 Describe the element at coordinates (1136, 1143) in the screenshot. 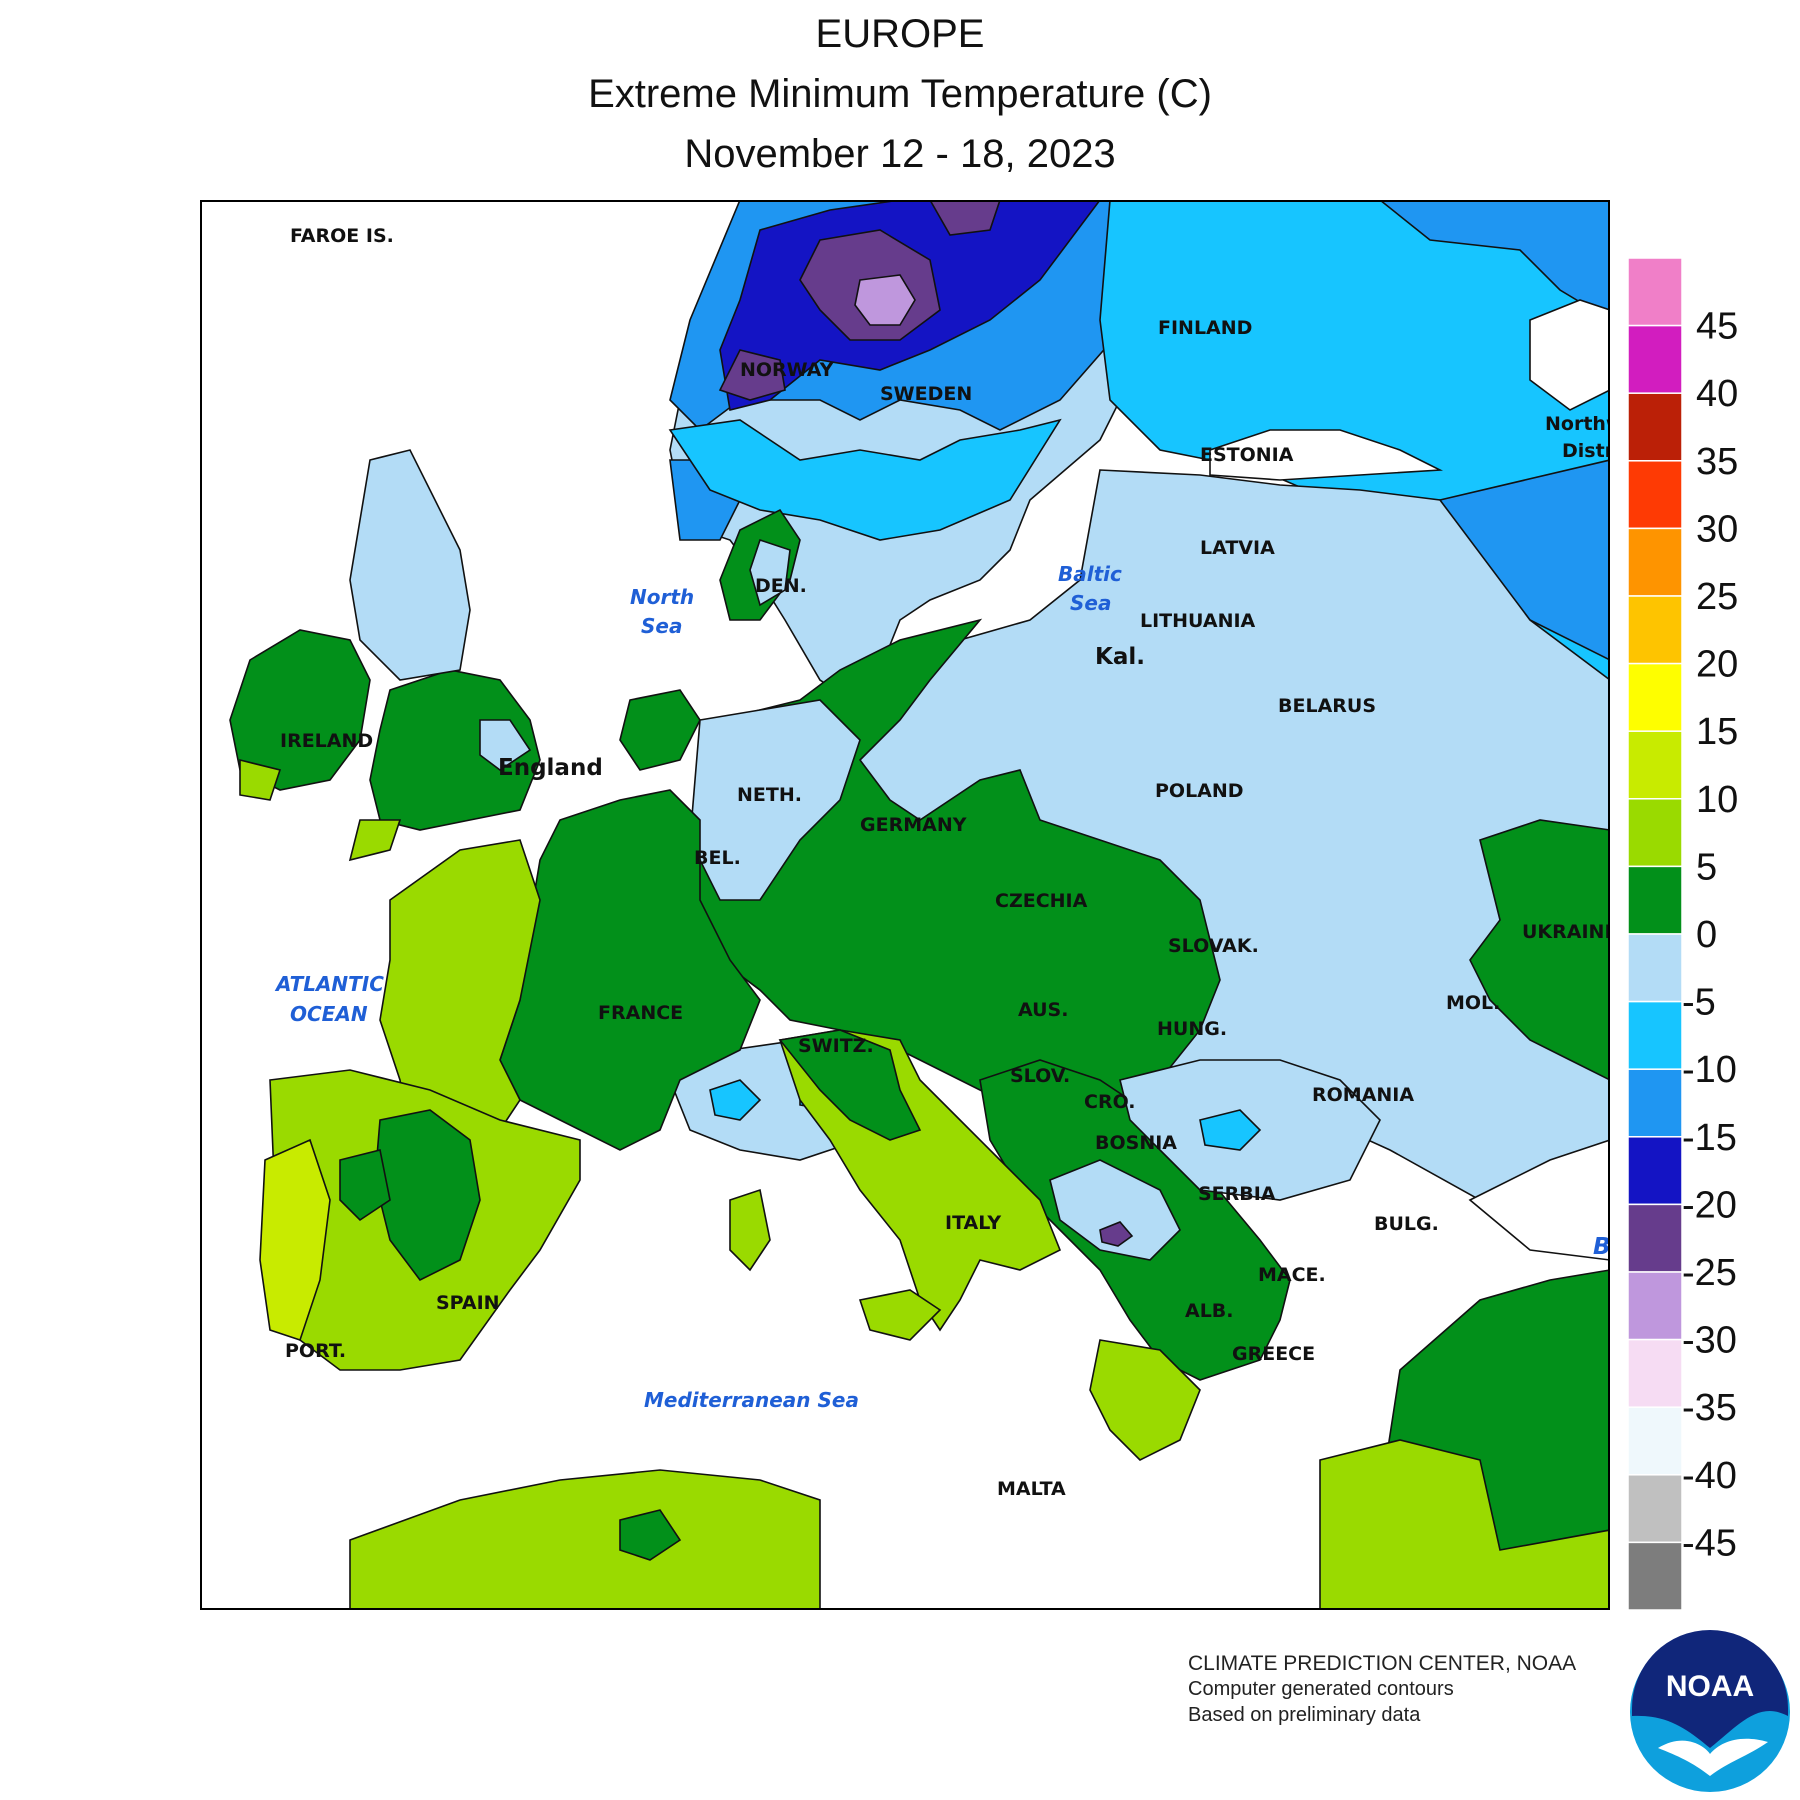

I see `label-bosnia: BOSNIA` at that location.